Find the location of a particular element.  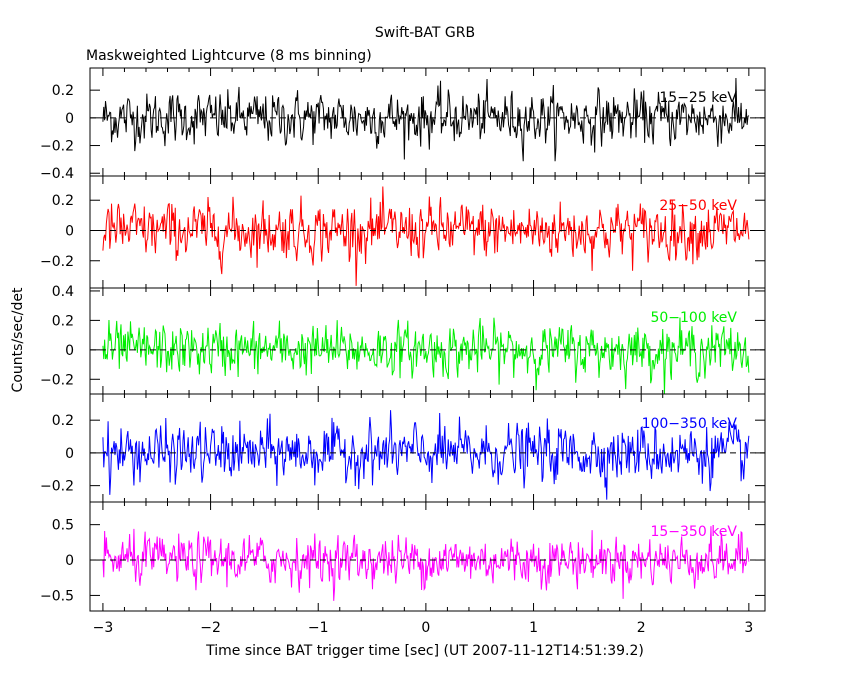

y-tick-label: 0.5 is located at coordinates (63, 526).